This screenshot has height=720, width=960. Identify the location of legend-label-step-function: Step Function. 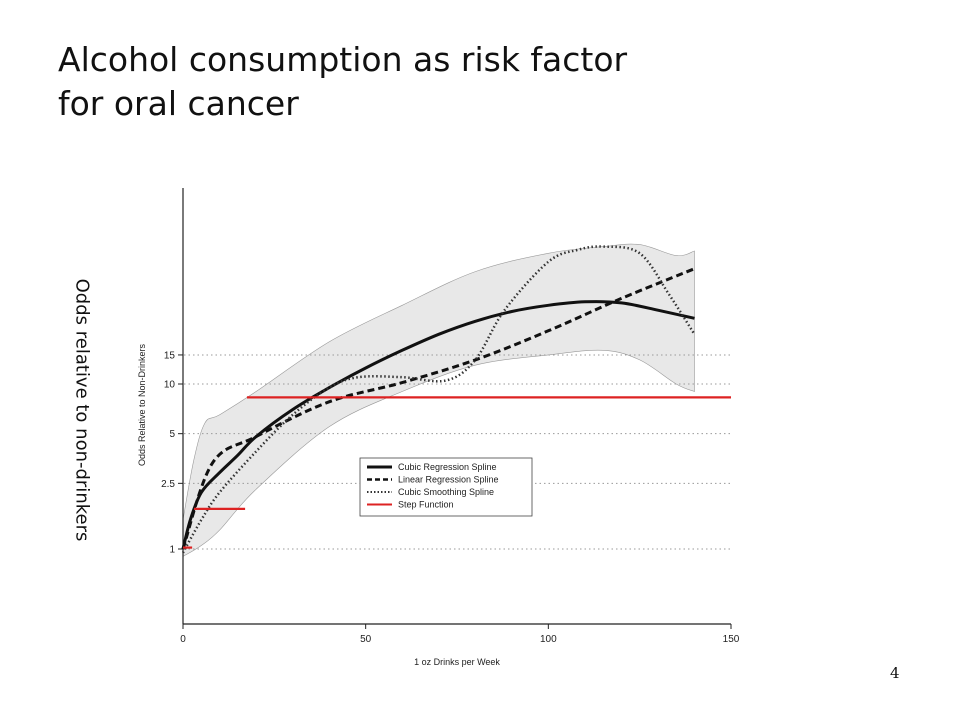
(426, 505).